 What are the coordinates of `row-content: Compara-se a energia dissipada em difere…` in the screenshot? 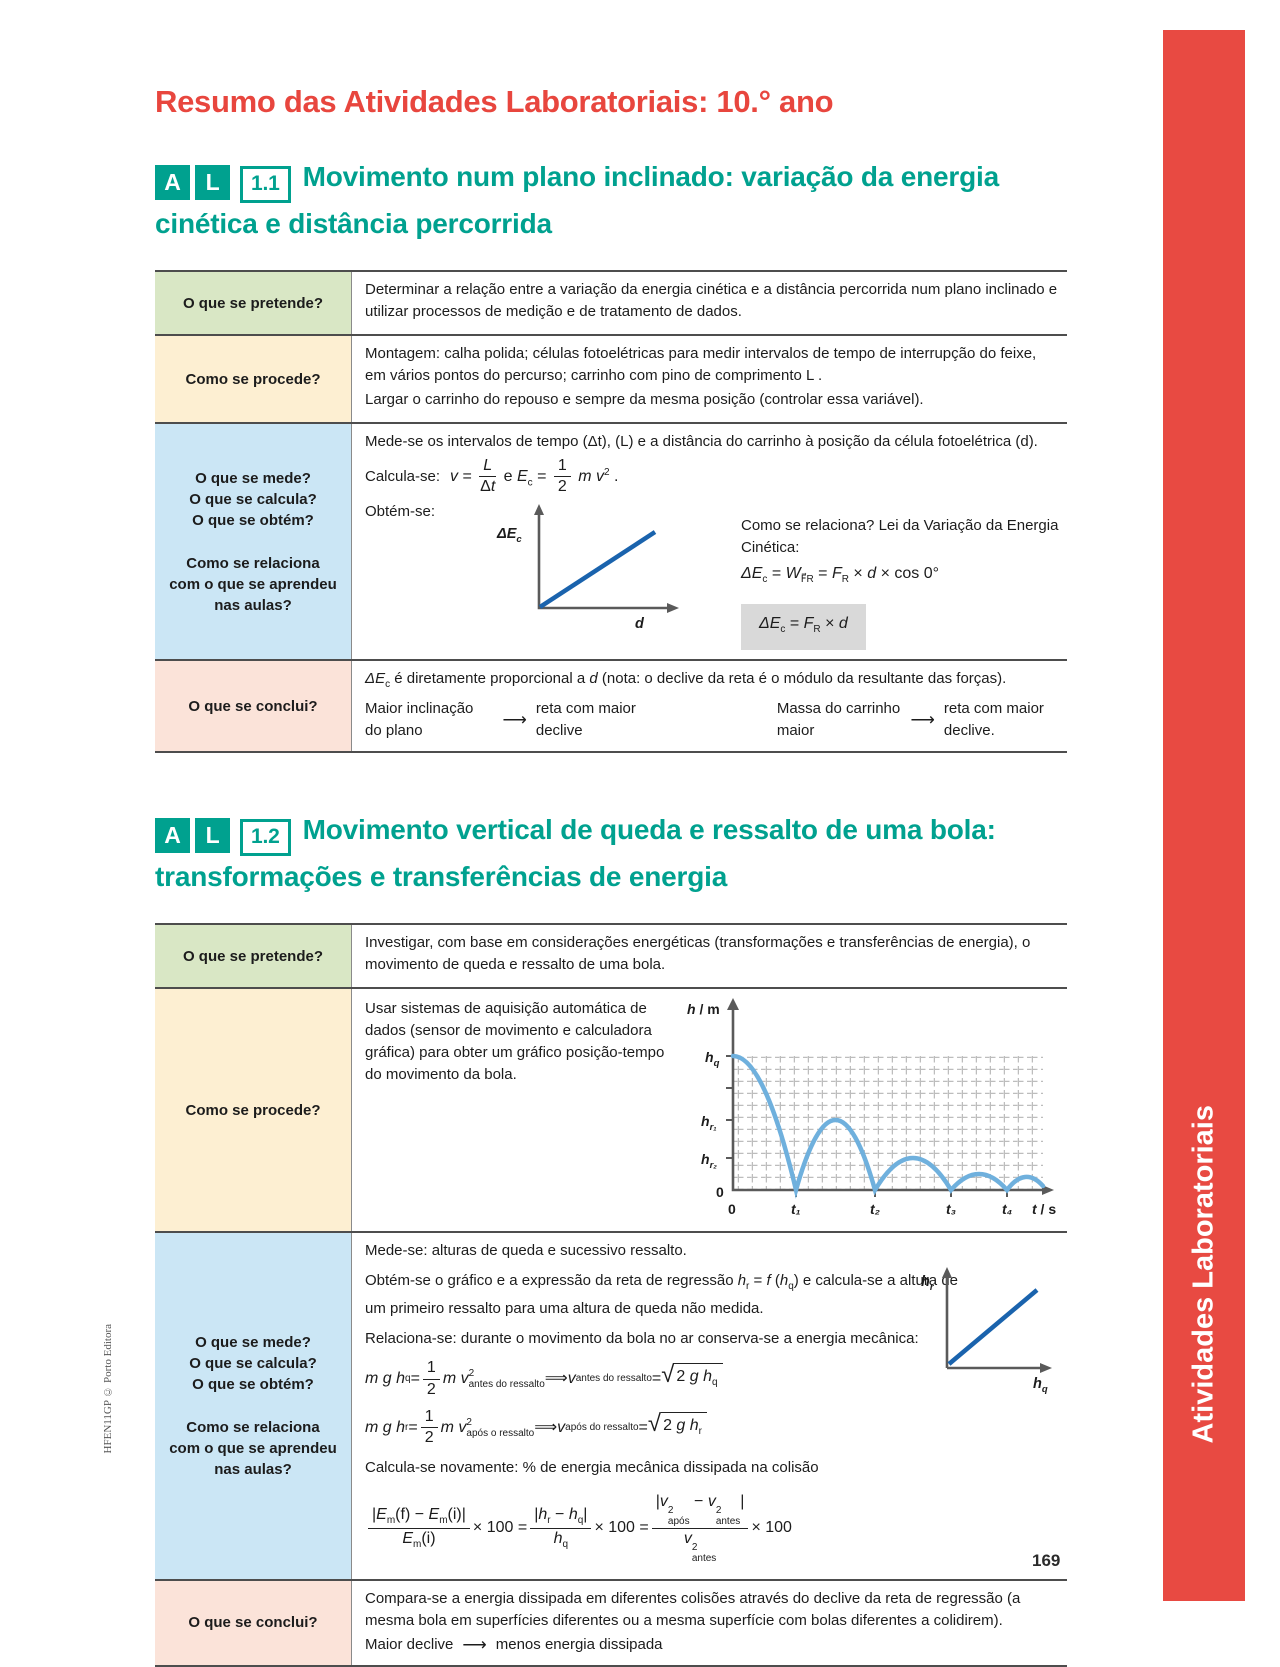 It's located at (709, 1623).